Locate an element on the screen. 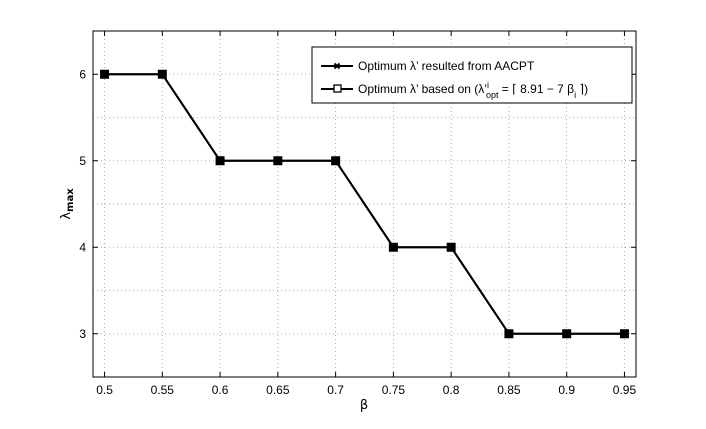  y-axis-label-main: λ is located at coordinates (66, 216).